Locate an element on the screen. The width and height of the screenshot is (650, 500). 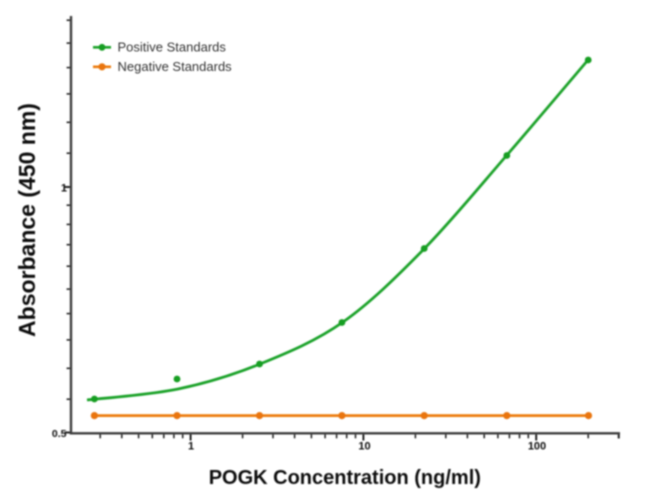
svg-text: 10 is located at coordinates (364, 447).